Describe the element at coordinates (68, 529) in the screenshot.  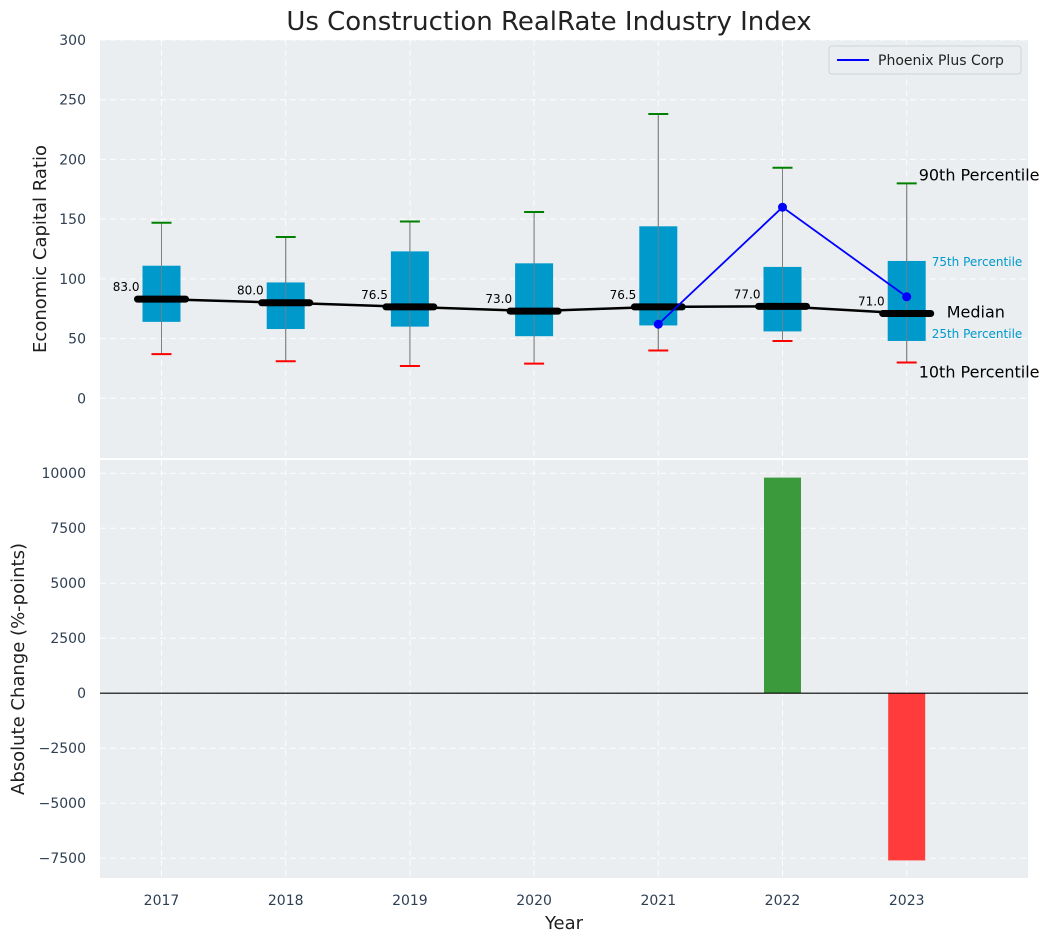
I see `bottom-y-tick-label: 7500` at that location.